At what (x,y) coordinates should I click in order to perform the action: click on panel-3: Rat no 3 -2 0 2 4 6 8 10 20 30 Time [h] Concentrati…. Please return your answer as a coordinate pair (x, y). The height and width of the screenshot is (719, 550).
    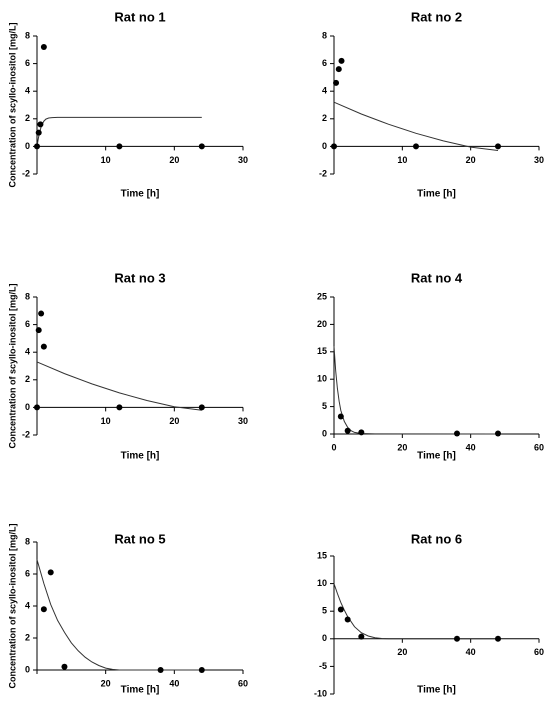
    Looking at the image, I should click on (127, 365).